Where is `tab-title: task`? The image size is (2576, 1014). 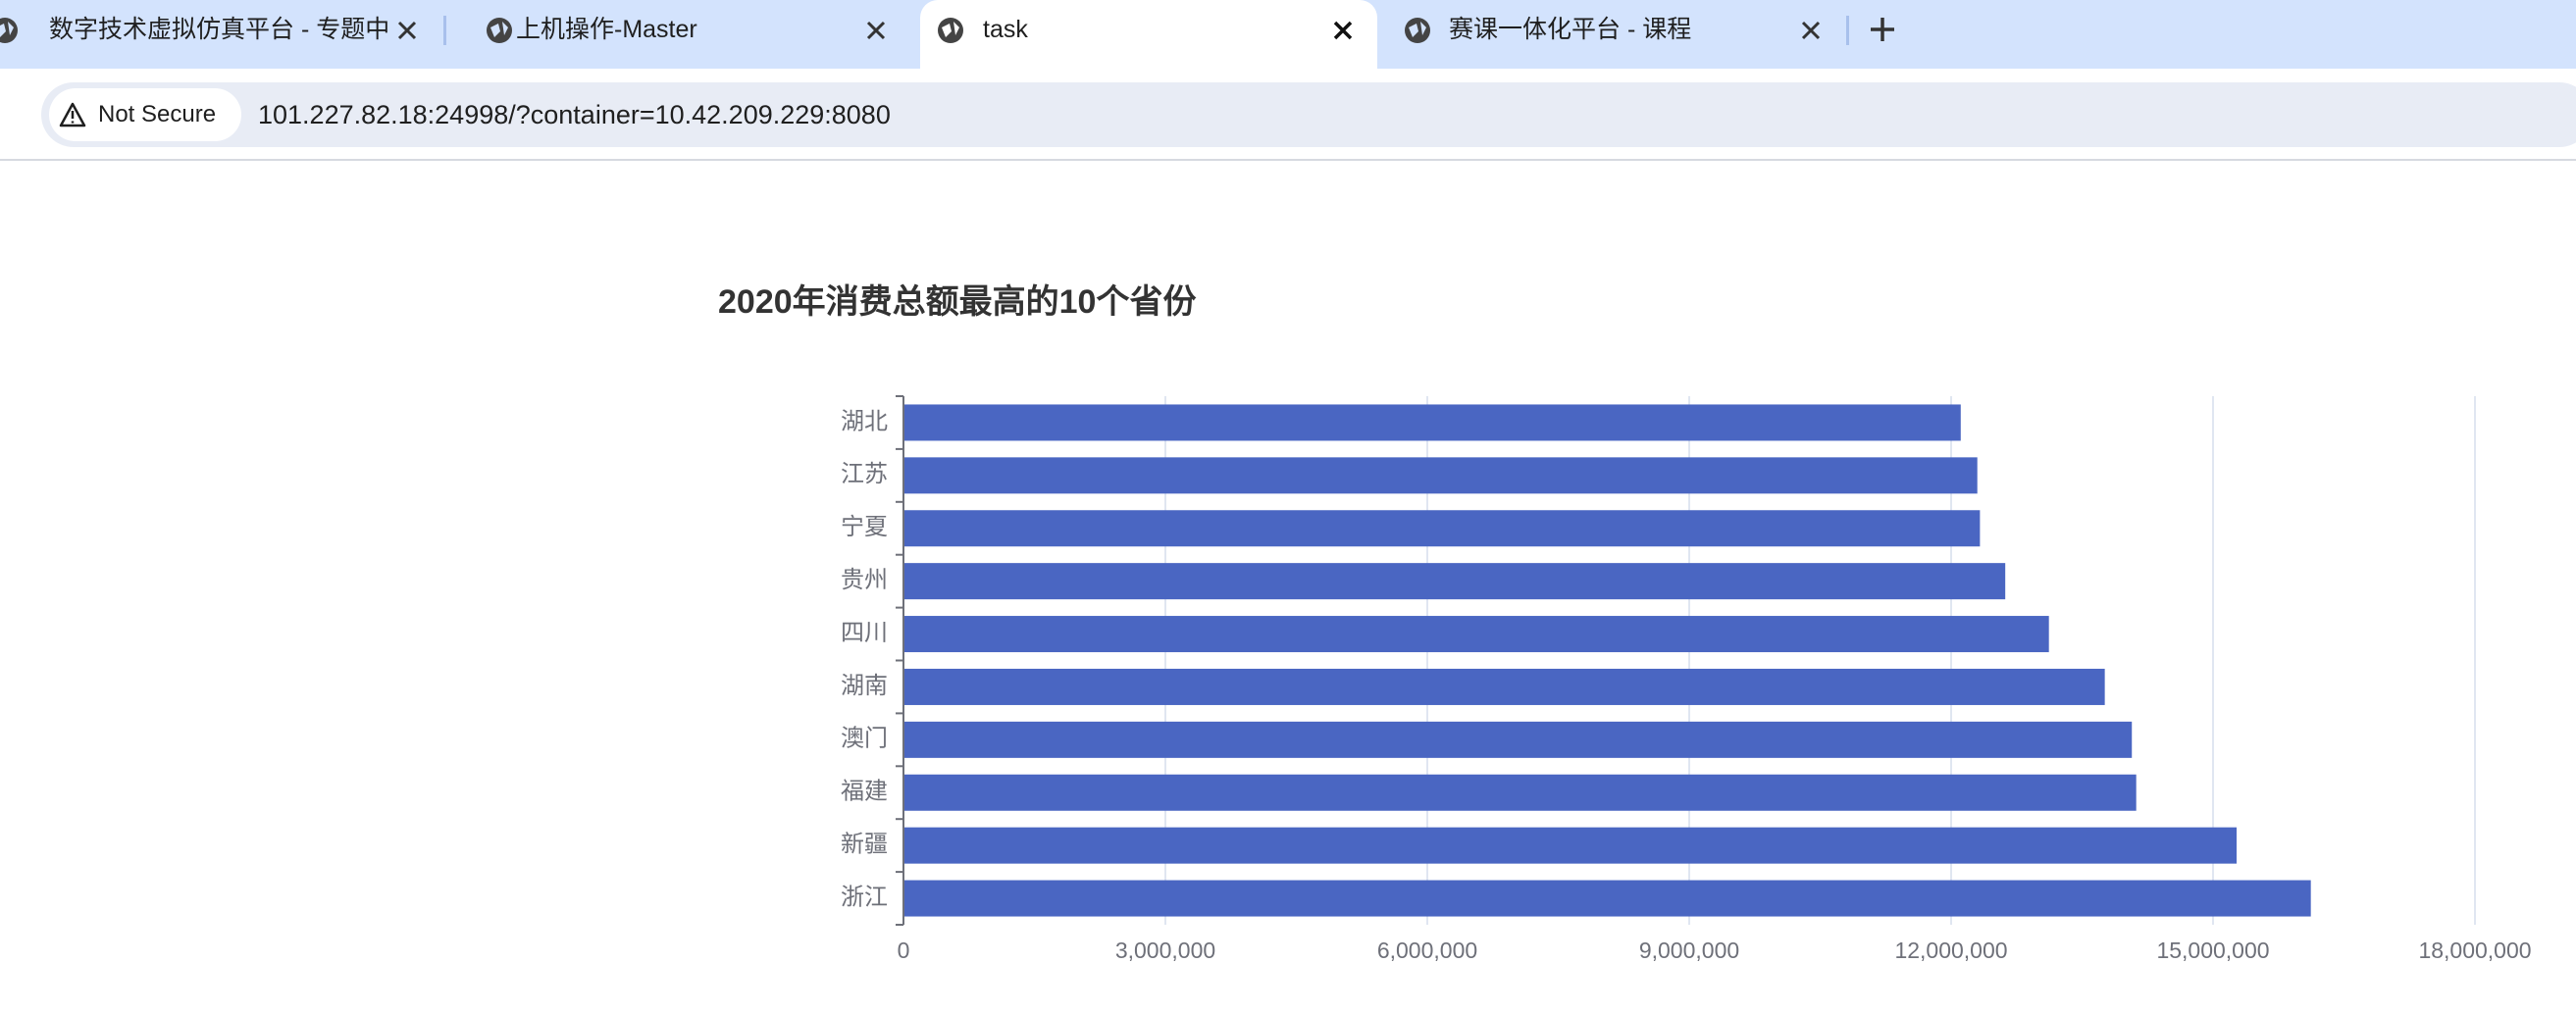 tab-title: task is located at coordinates (1005, 30).